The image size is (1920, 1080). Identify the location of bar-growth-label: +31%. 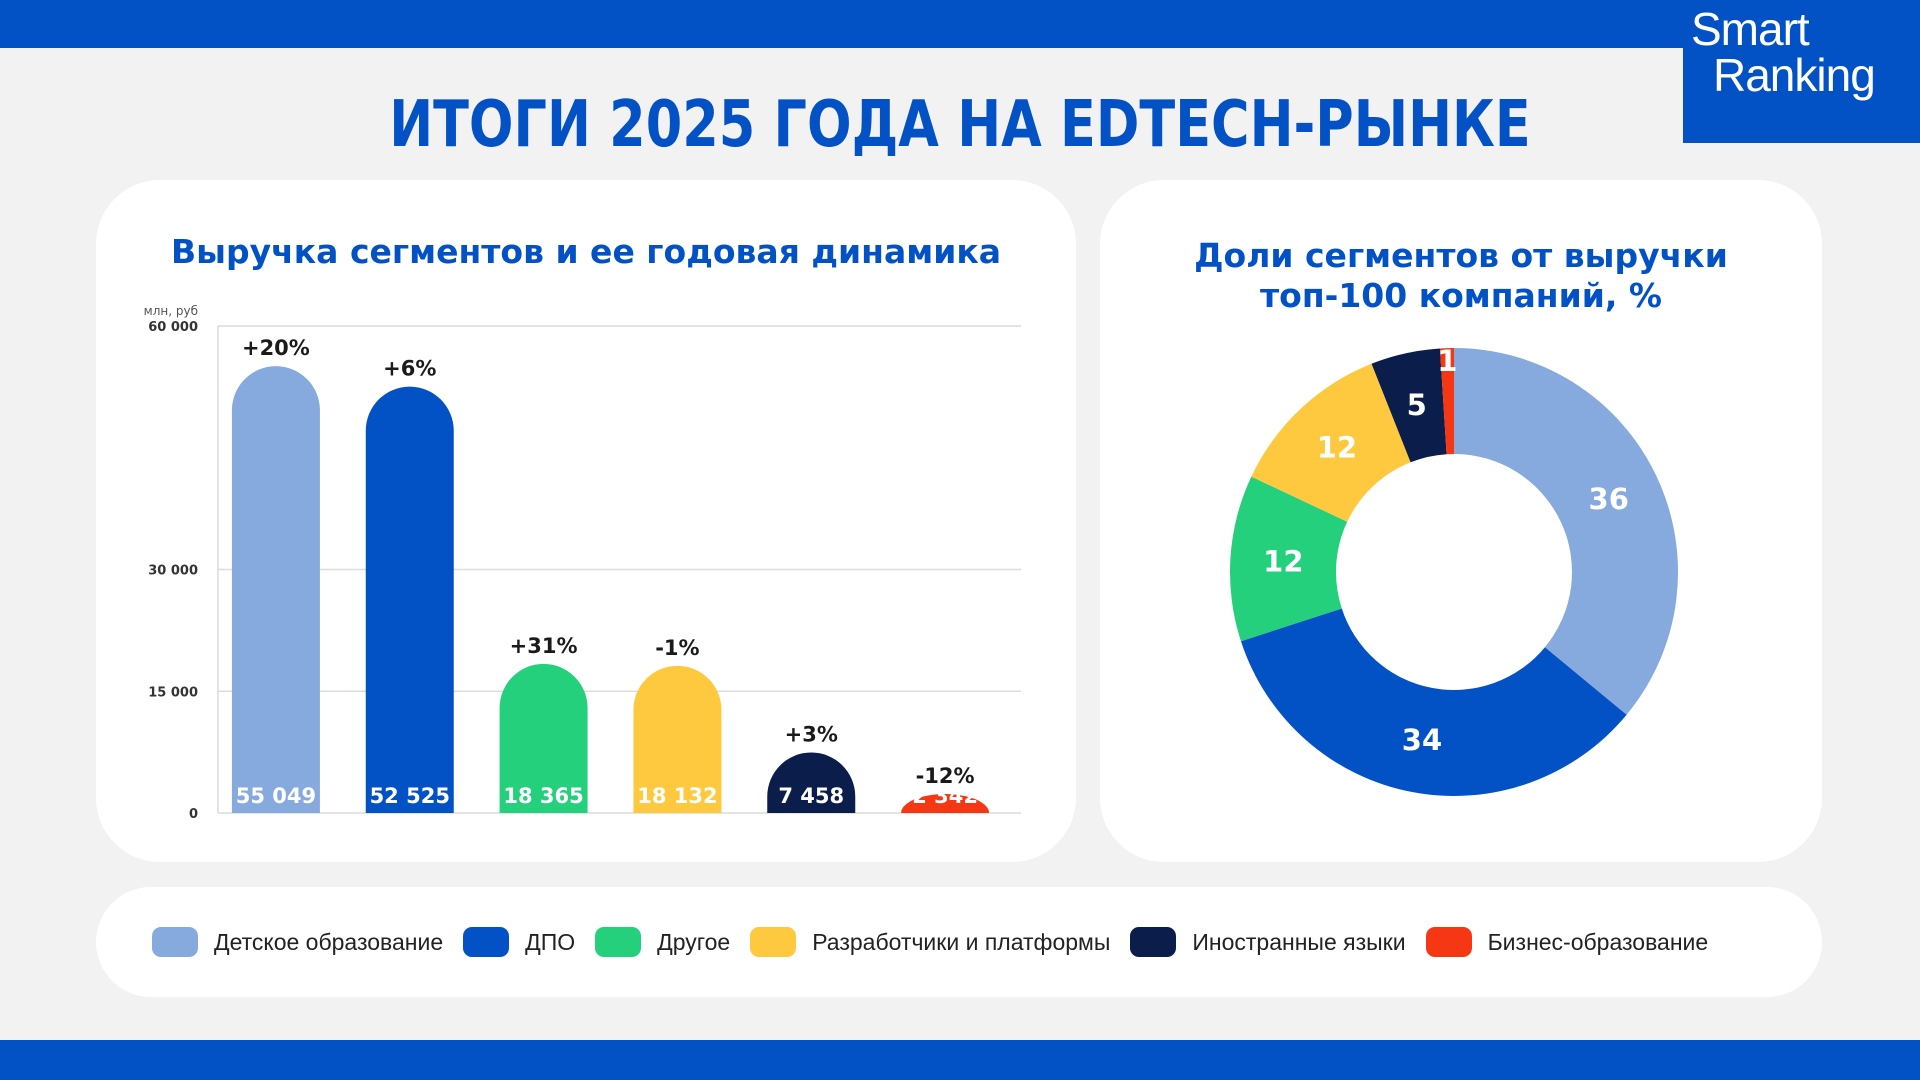
(544, 646).